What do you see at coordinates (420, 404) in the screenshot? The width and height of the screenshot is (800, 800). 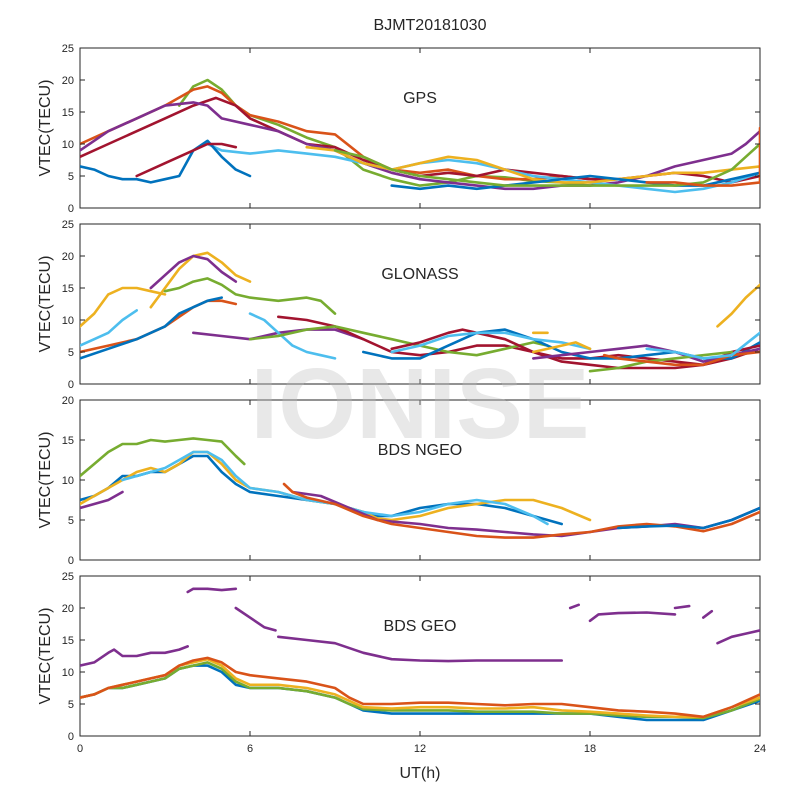 I see `watermark: IONISE` at bounding box center [420, 404].